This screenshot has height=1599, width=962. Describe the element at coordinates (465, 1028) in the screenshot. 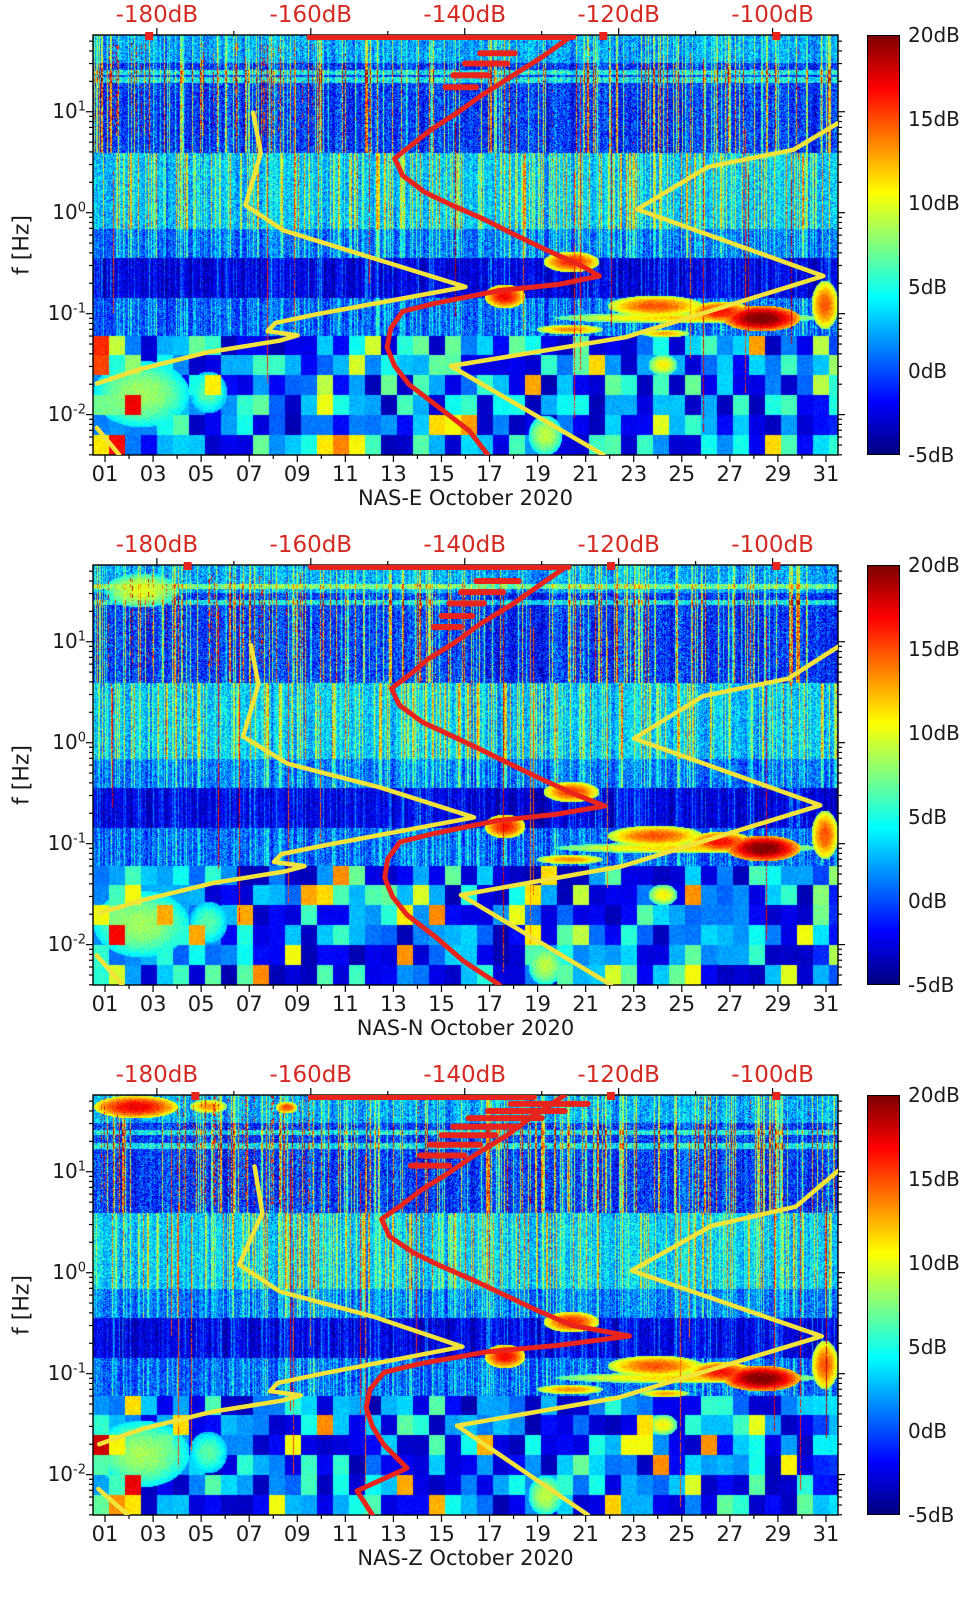

I see `plot-title: NAS-N October 2020` at that location.